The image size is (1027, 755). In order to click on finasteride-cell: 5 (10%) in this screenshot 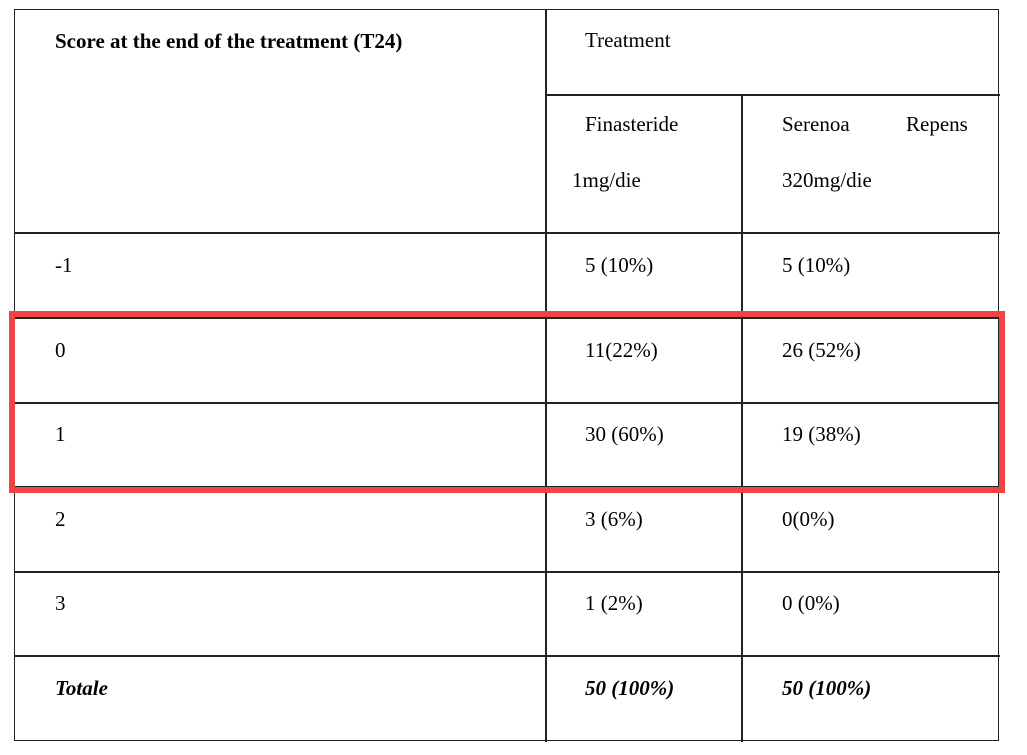, I will do `click(619, 265)`.